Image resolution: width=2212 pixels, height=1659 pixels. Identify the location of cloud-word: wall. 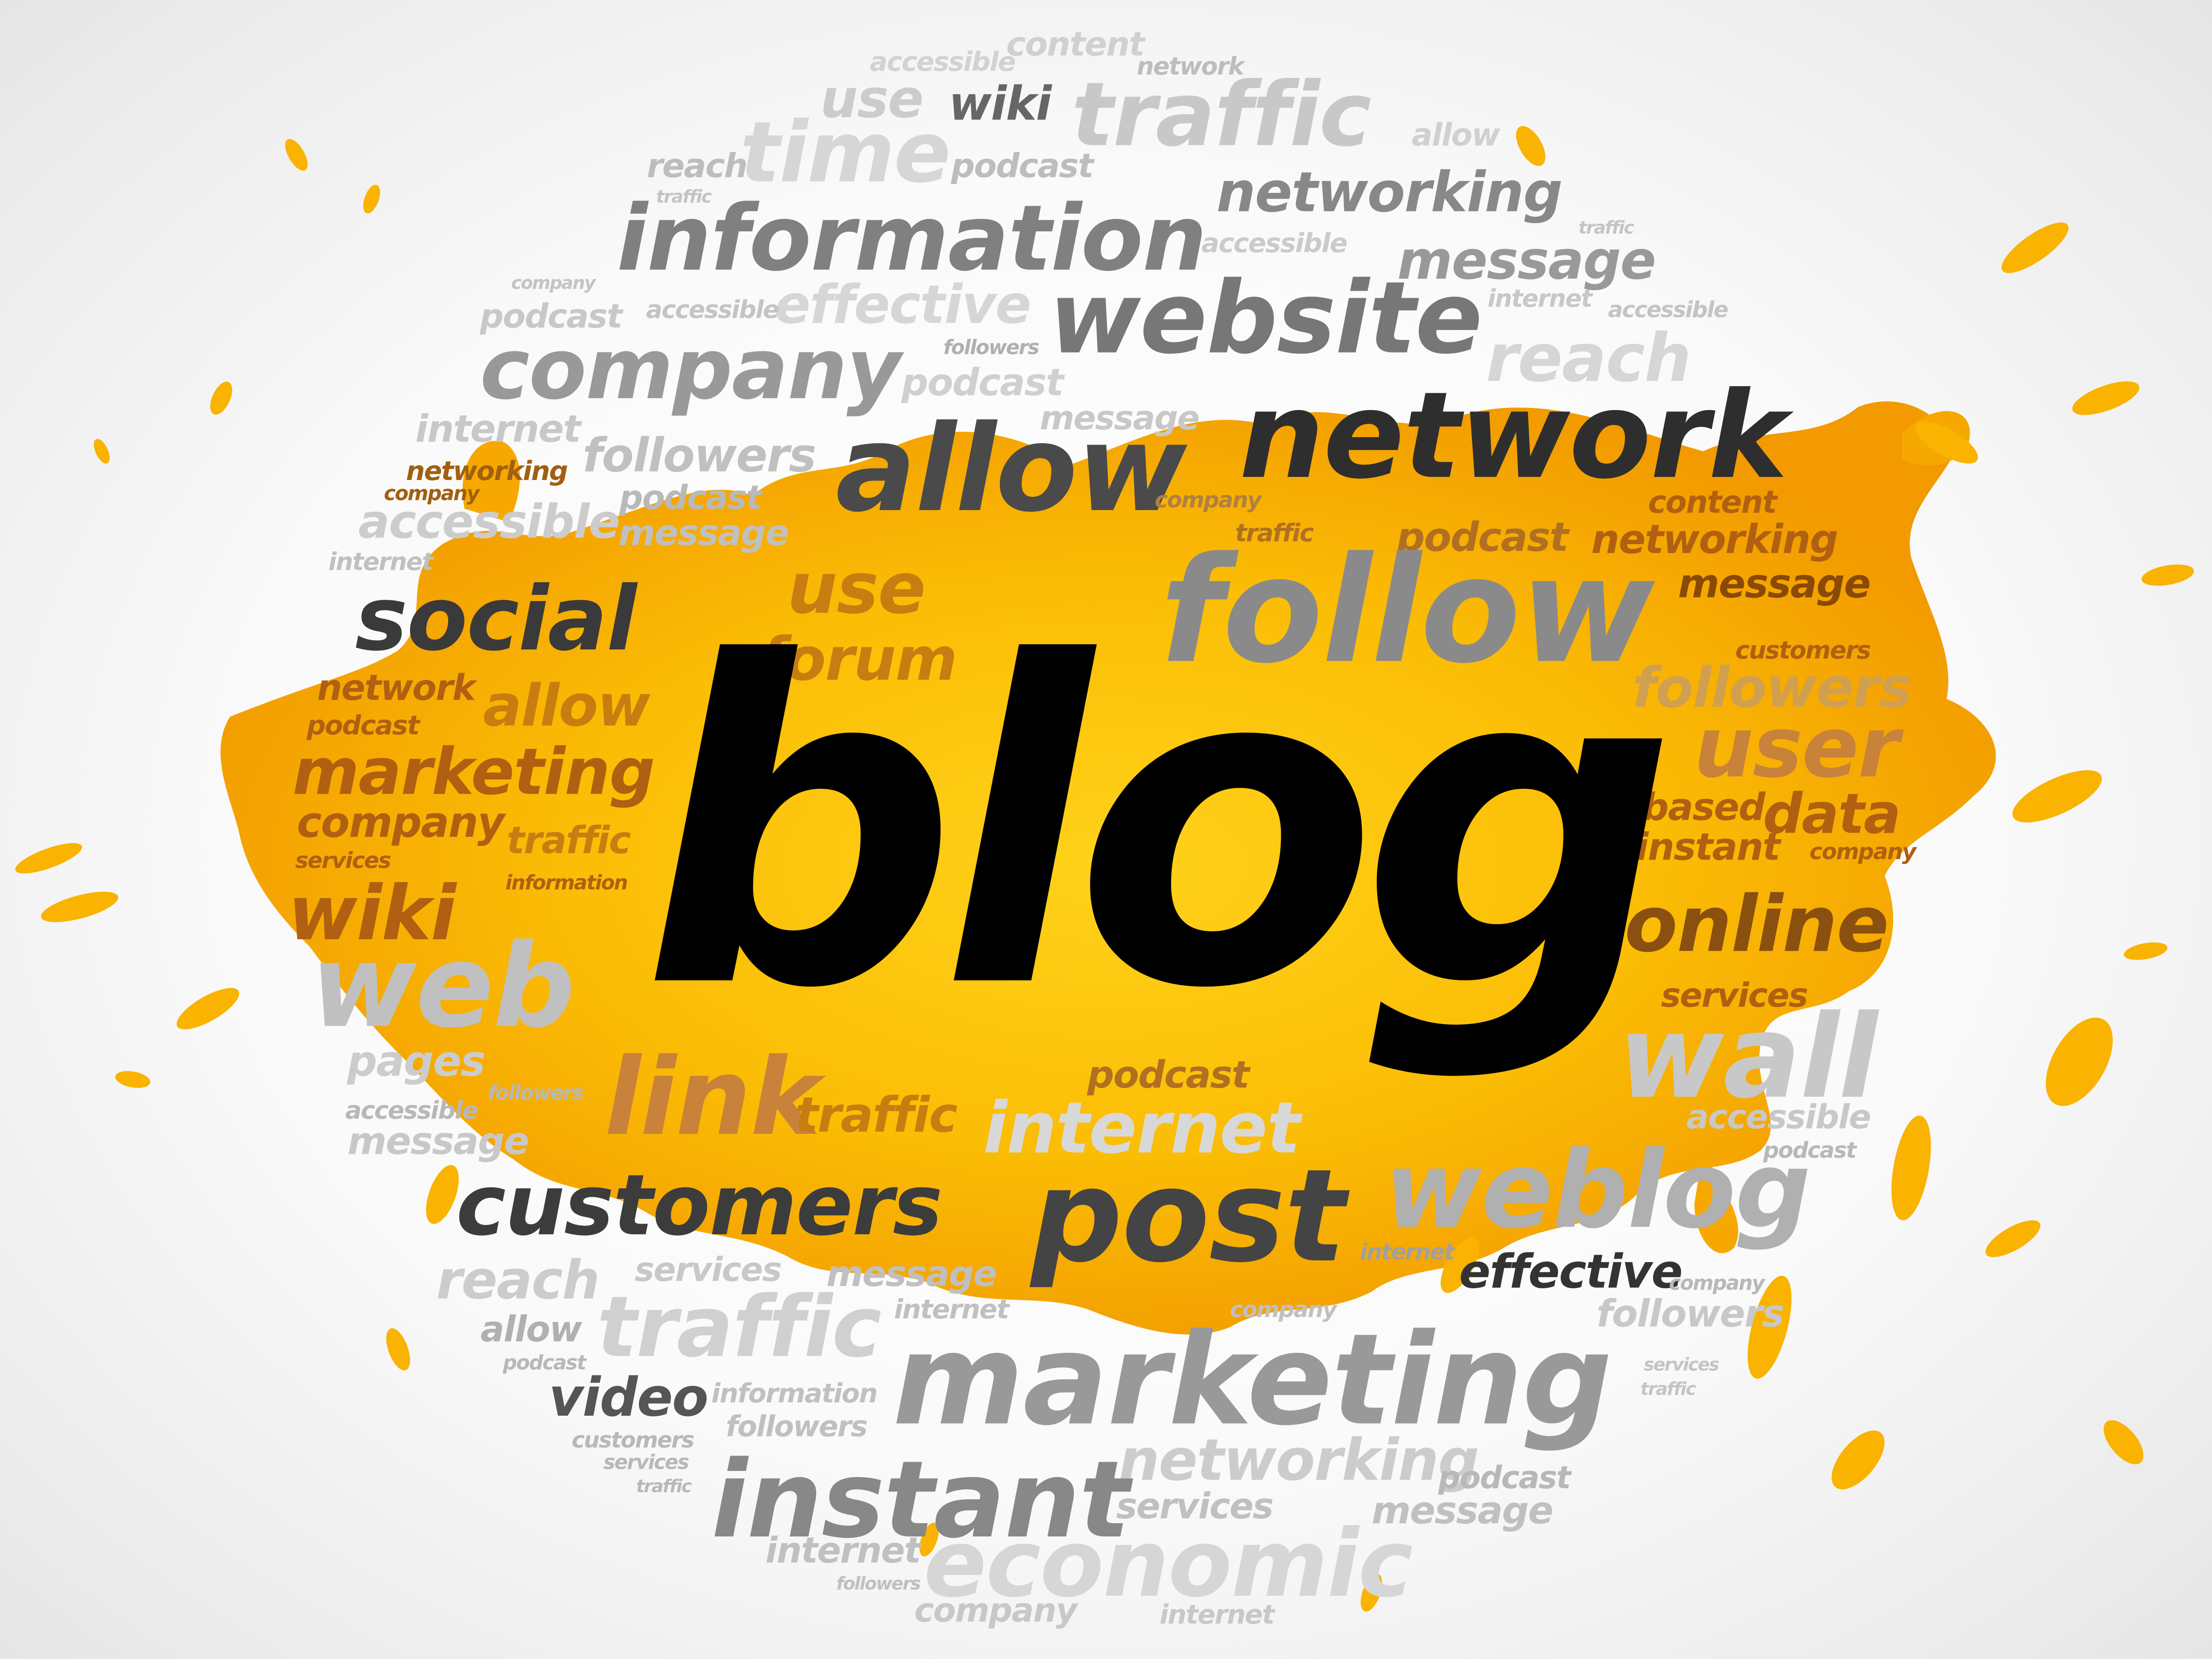
(1748, 1058).